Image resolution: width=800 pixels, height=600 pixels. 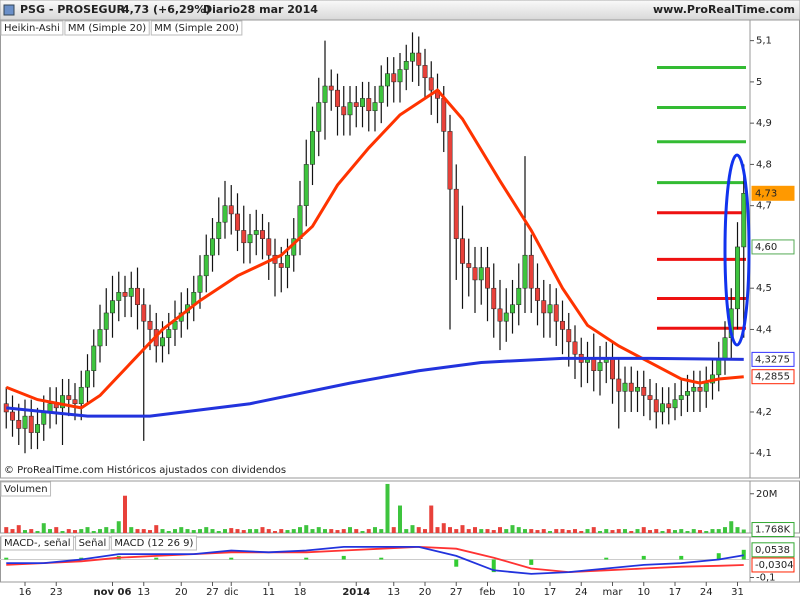 What do you see at coordinates (153, 543) in the screenshot?
I see `legend-entry: MACD (12 26 9)` at bounding box center [153, 543].